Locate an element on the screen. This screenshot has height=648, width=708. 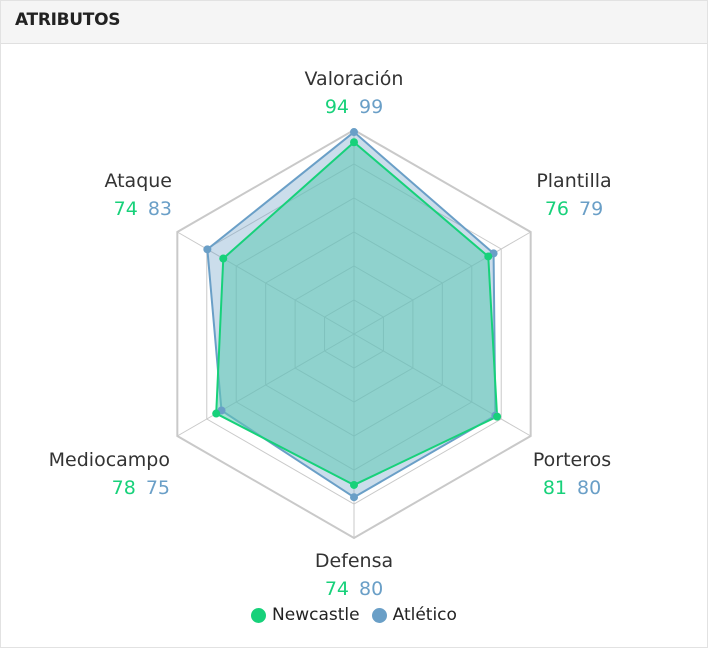
axis-label: Defensa is located at coordinates (354, 561).